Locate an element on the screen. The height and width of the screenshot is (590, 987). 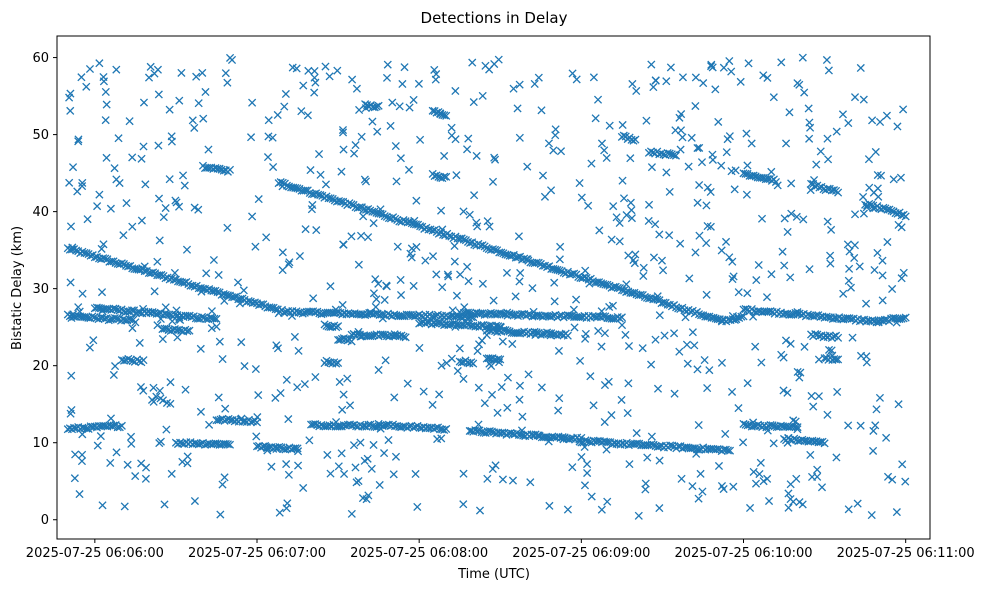
y-tick: 40 is located at coordinates (44, 212).